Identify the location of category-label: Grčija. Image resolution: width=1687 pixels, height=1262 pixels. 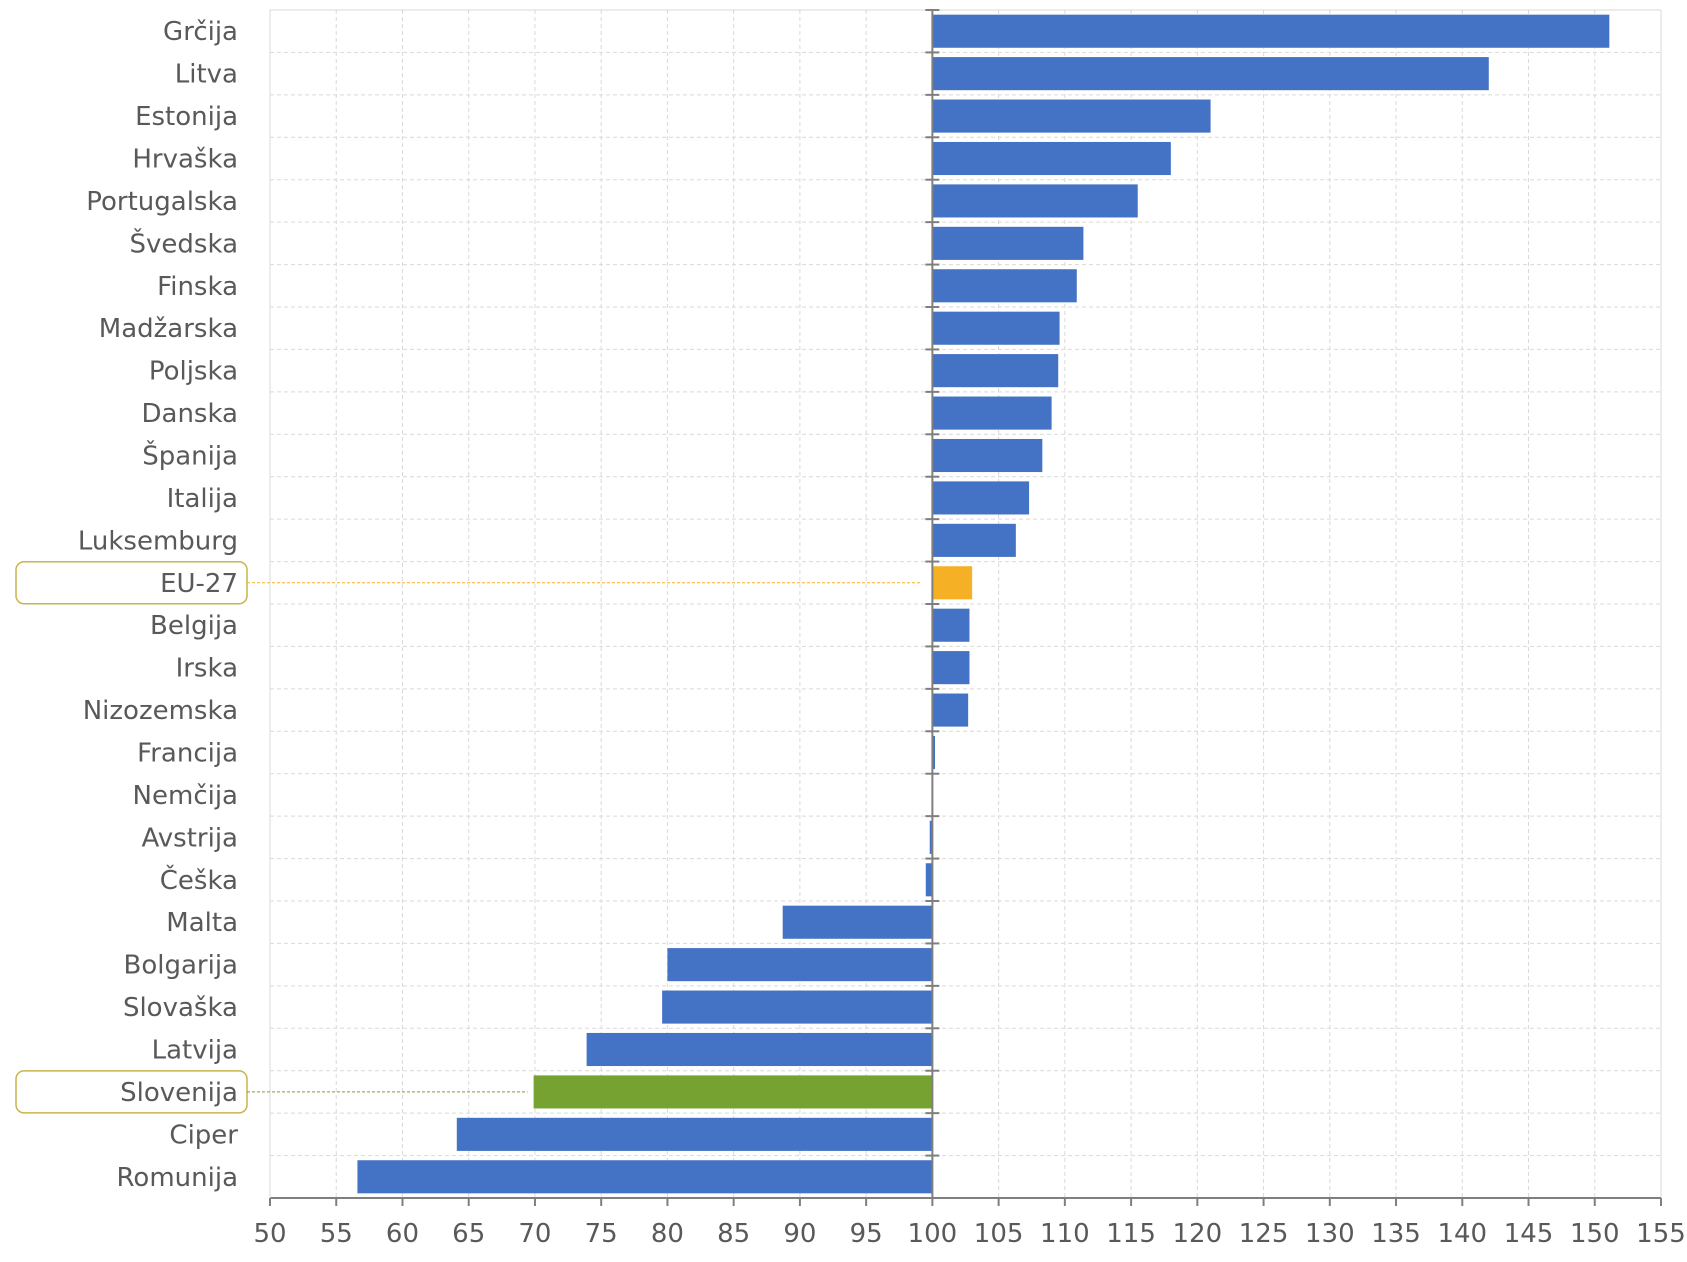
(200, 32).